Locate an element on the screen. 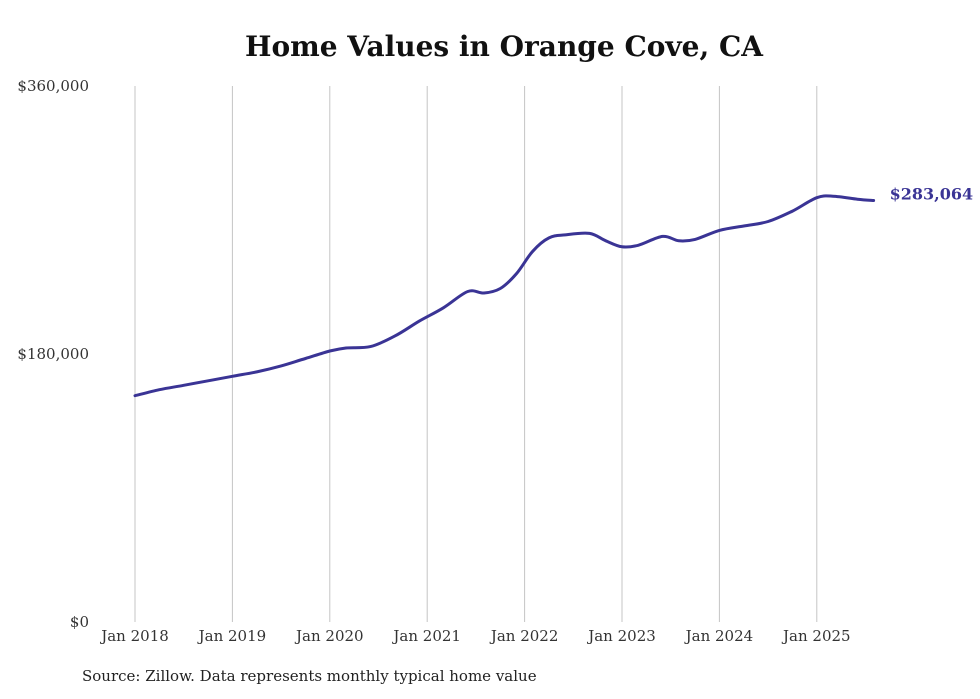 This screenshot has height=699, width=980. x-tick-label: Jan 2021 is located at coordinates (426, 636).